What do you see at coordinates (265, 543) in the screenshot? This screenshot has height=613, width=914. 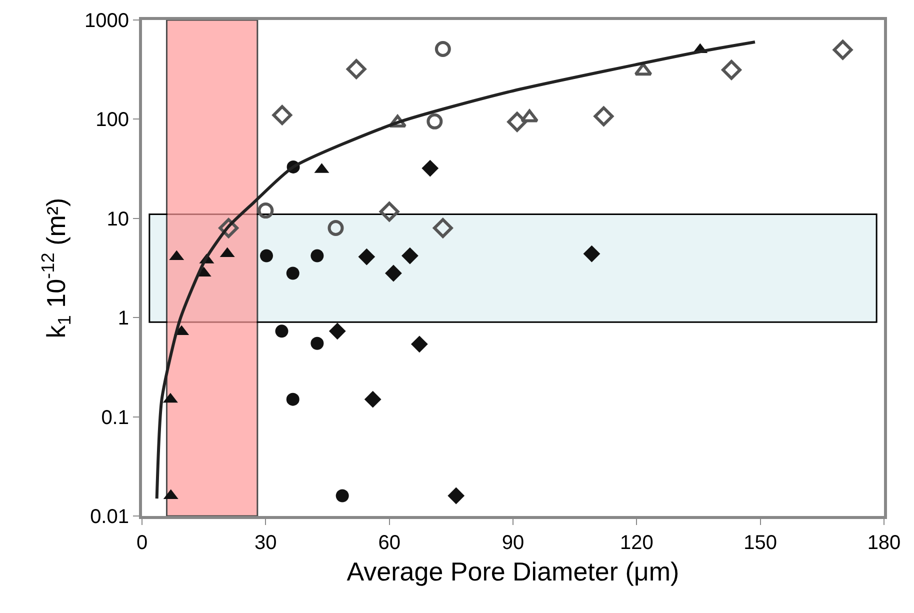 I see `x-tick-label: 30` at bounding box center [265, 543].